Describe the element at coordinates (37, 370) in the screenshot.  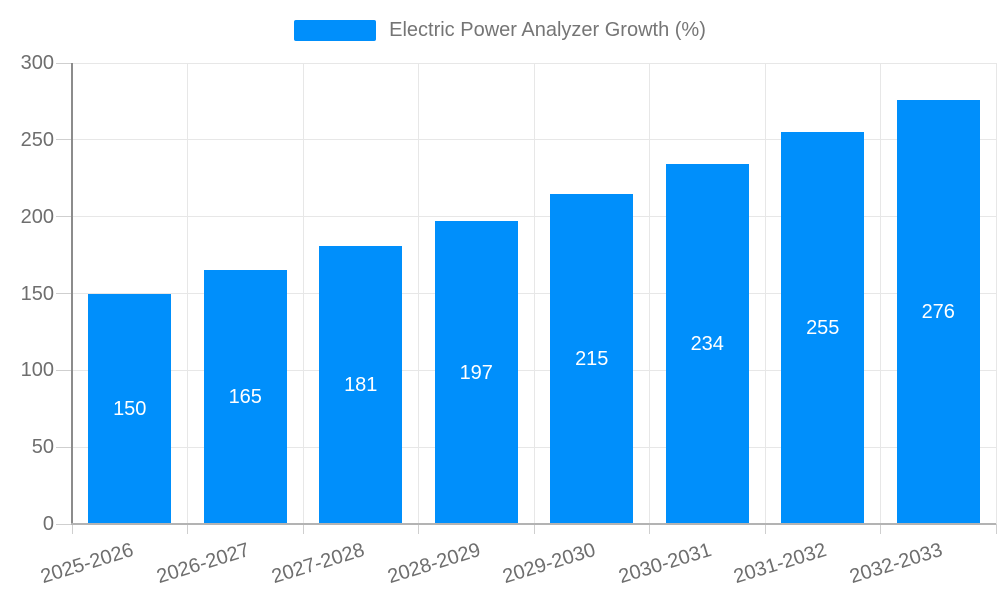
I see `y-axis-label: 100` at that location.